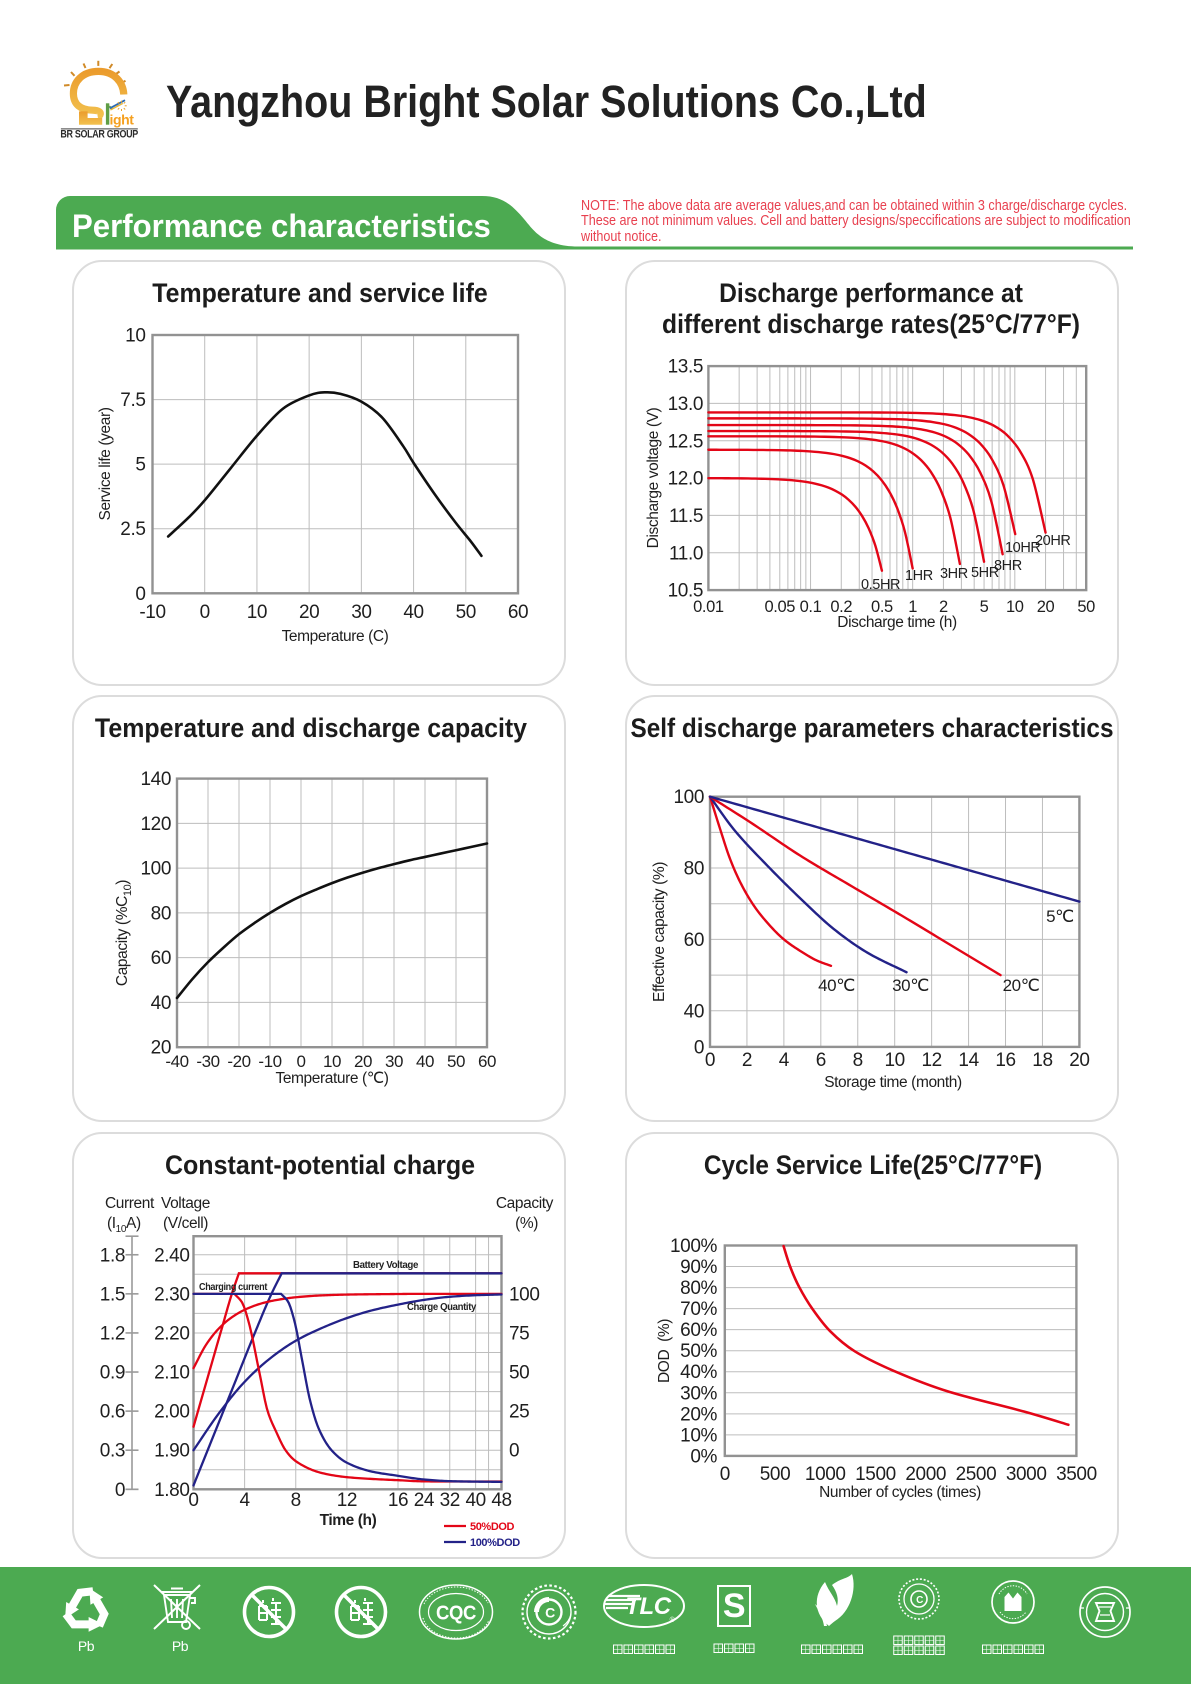 The image size is (1191, 1684). I want to click on svg-text: BR SOLAR GROUP, so click(99, 135).